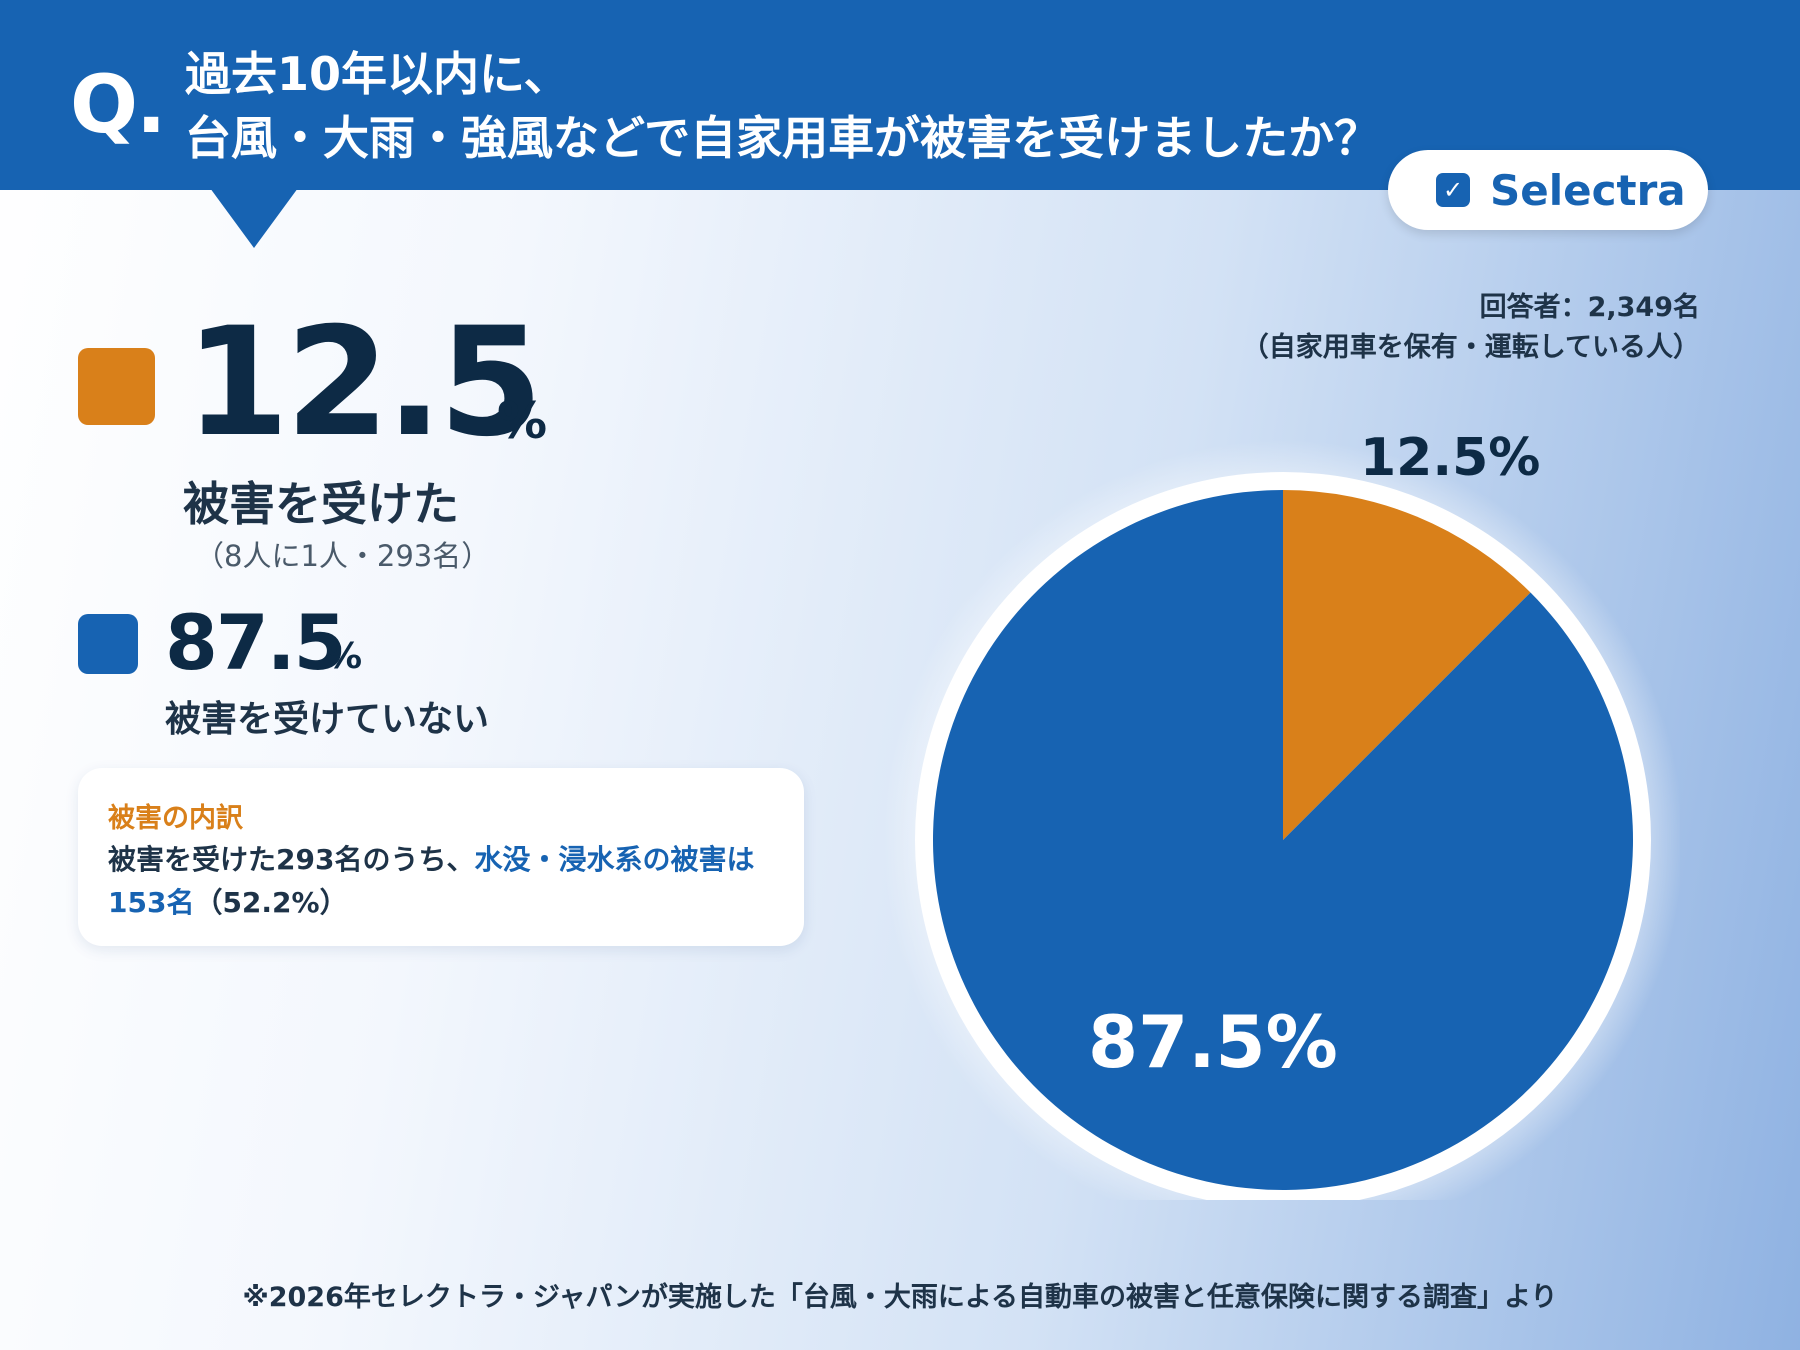 This screenshot has height=1350, width=1800. Describe the element at coordinates (1213, 1042) in the screenshot. I see `pie-label-not-damaged: 87.5%` at that location.